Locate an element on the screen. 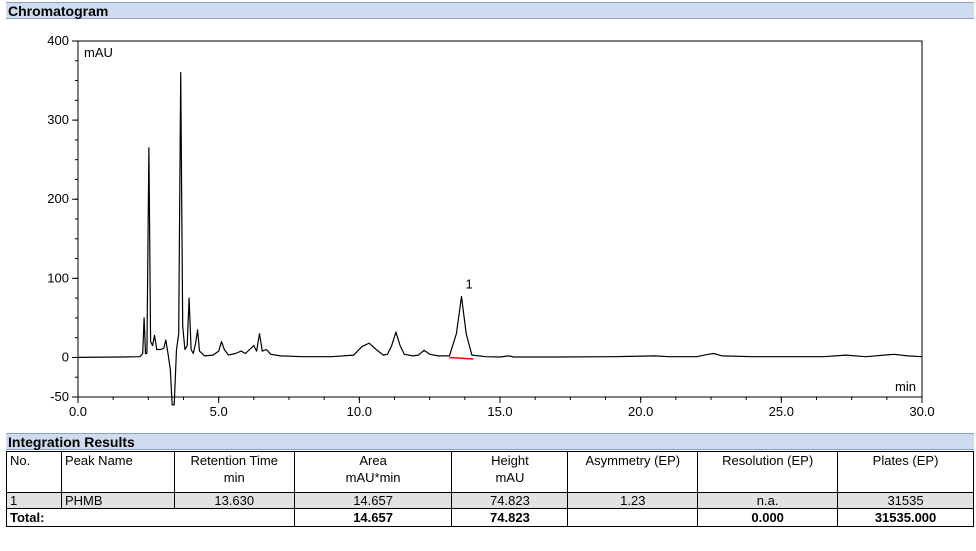 The image size is (976, 551). col-header-retention-time: Retention Time min is located at coordinates (234, 472).